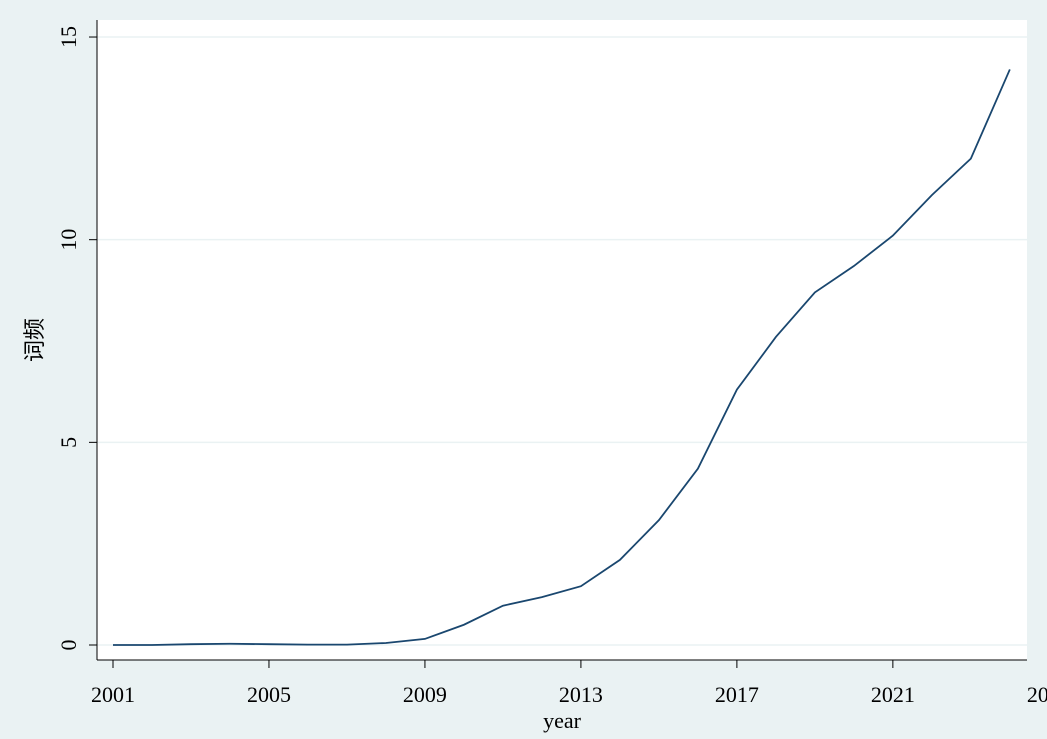 The width and height of the screenshot is (1047, 739). What do you see at coordinates (269, 694) in the screenshot?
I see `x-tick-label: 2005` at bounding box center [269, 694].